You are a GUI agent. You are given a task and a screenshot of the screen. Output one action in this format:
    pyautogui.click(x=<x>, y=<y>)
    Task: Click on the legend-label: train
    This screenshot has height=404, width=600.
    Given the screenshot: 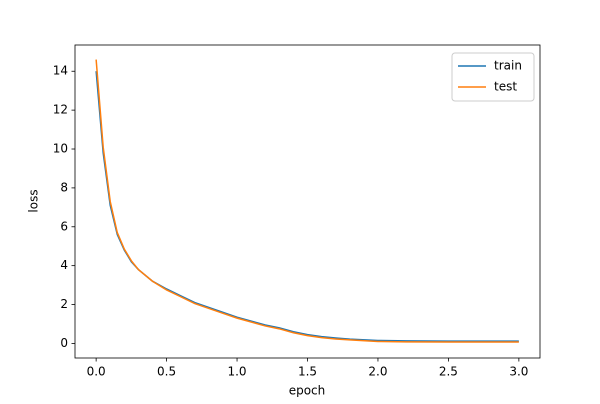 What is the action you would take?
    pyautogui.click(x=508, y=66)
    